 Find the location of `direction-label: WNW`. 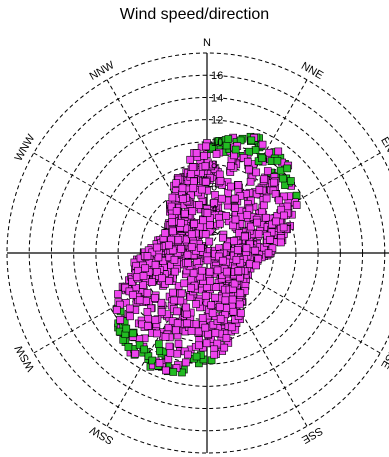

direction-label: WNW is located at coordinates (25, 147).